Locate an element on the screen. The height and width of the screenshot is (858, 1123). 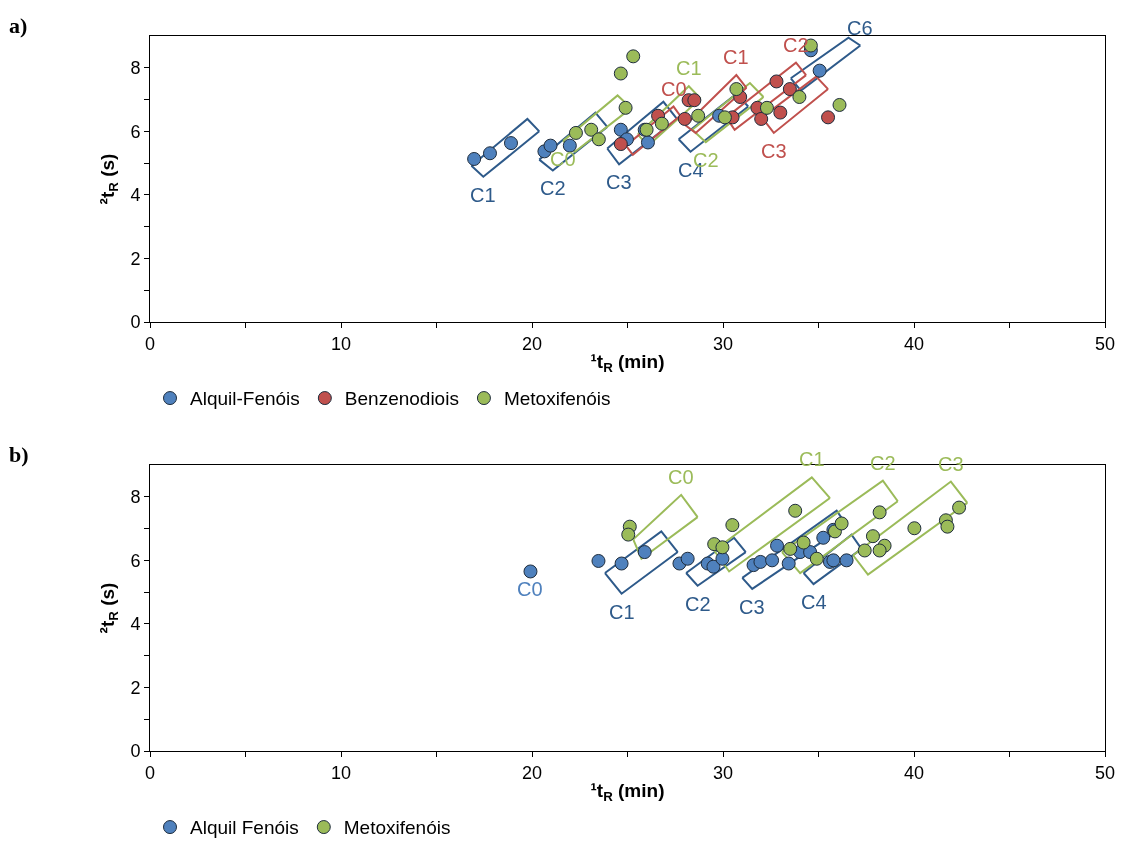
chart-title: b) is located at coordinates (18, 454).